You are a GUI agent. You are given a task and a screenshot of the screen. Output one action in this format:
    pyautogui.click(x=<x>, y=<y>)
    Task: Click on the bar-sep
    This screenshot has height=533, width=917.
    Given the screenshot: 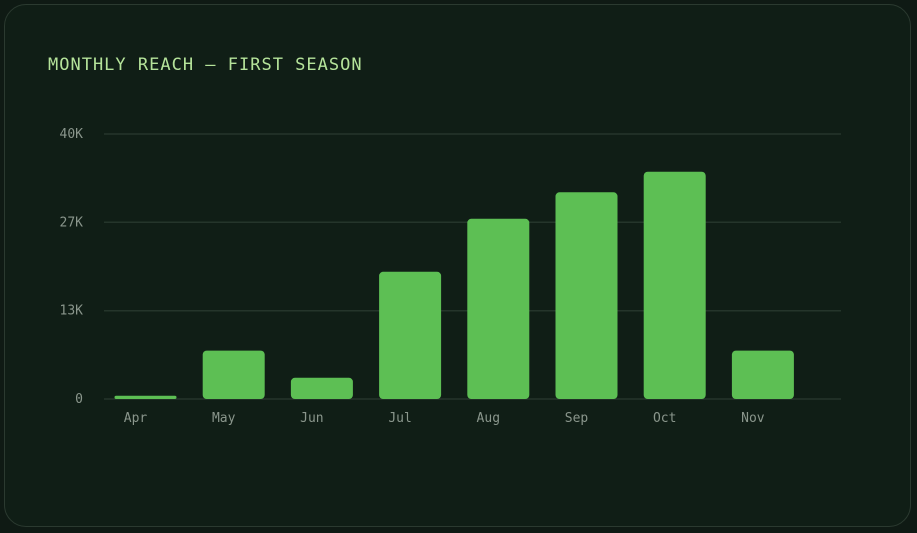 What is the action you would take?
    pyautogui.click(x=586, y=295)
    